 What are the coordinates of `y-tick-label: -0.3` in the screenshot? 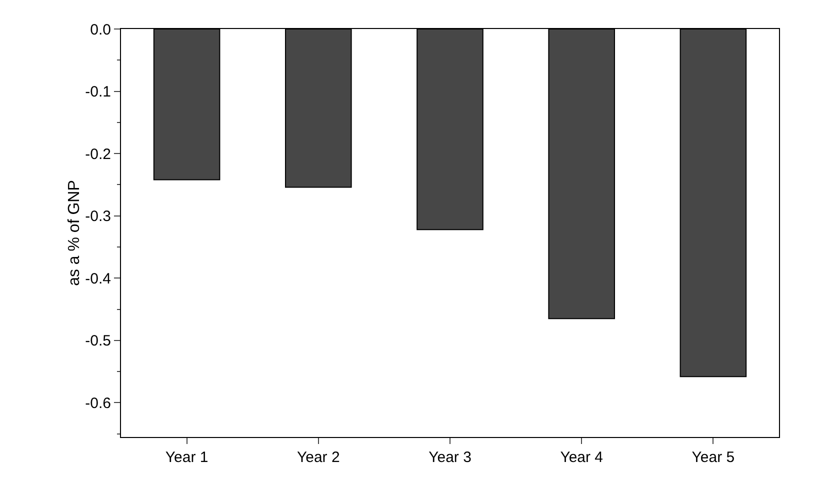 It's located at (98, 217).